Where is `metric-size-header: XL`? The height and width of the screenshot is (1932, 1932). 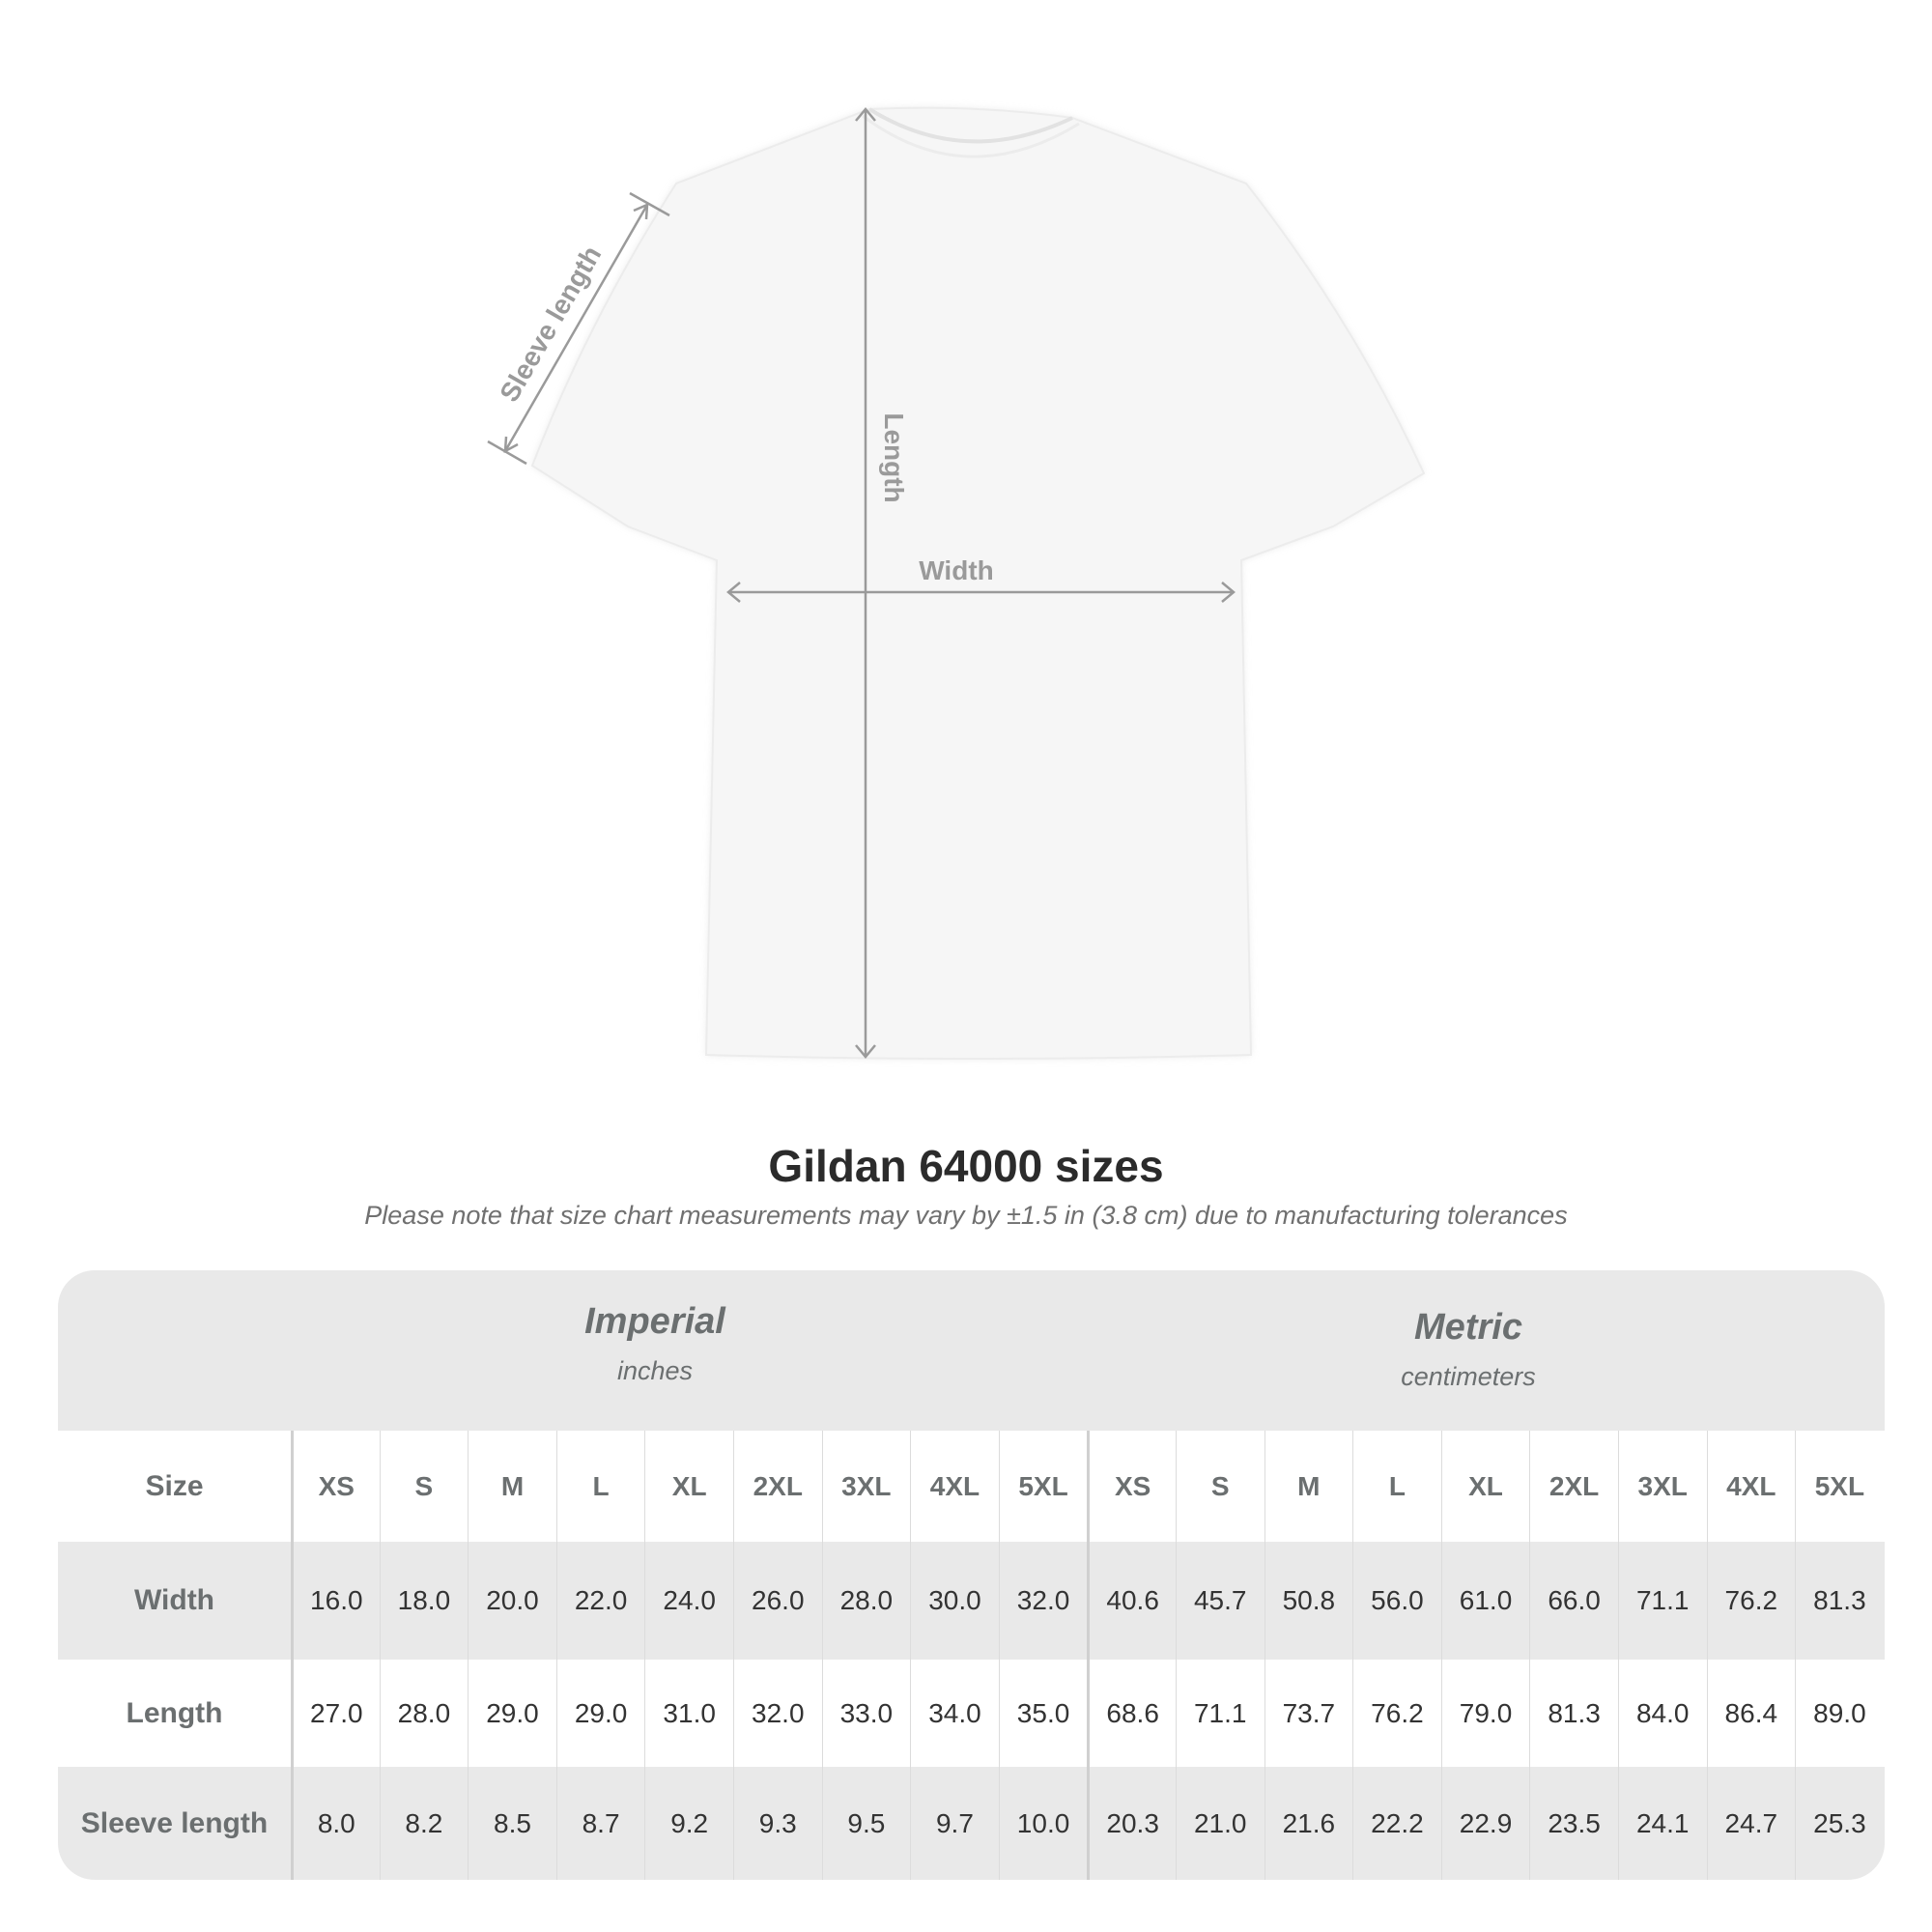 metric-size-header: XL is located at coordinates (1485, 1486).